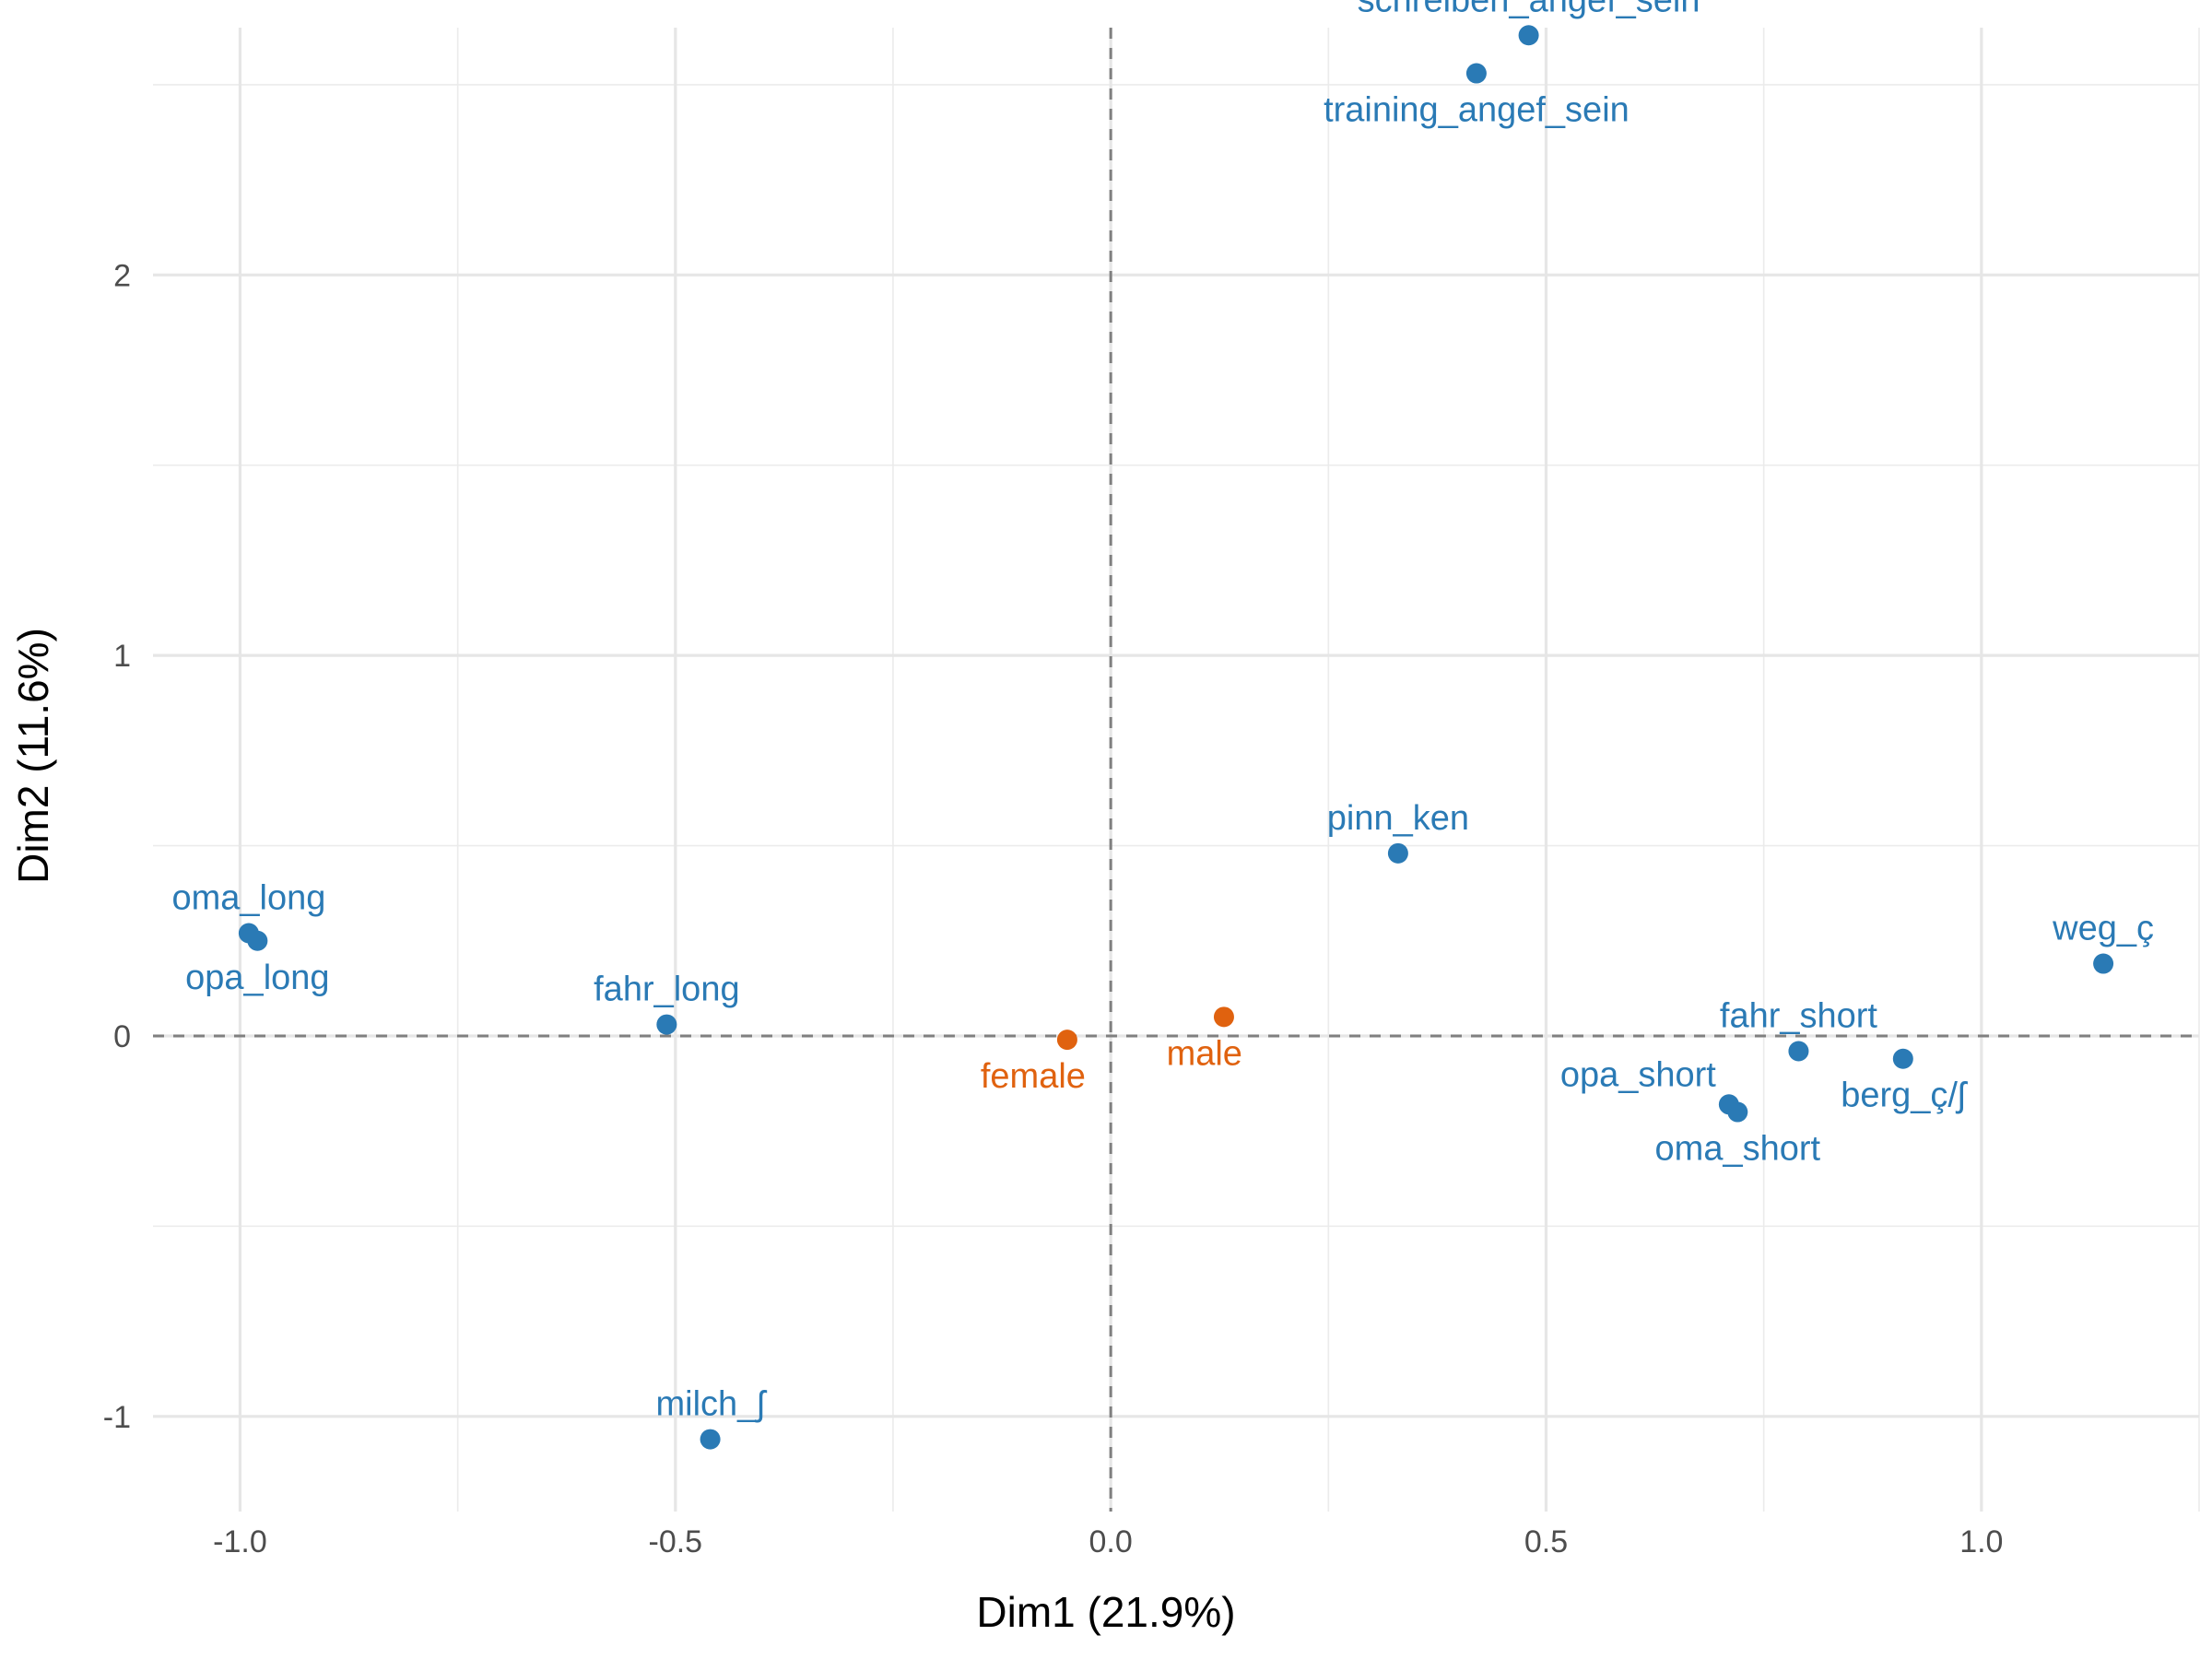 Image resolution: width=2212 pixels, height=1659 pixels. I want to click on point-label: oma_short, so click(1738, 1149).